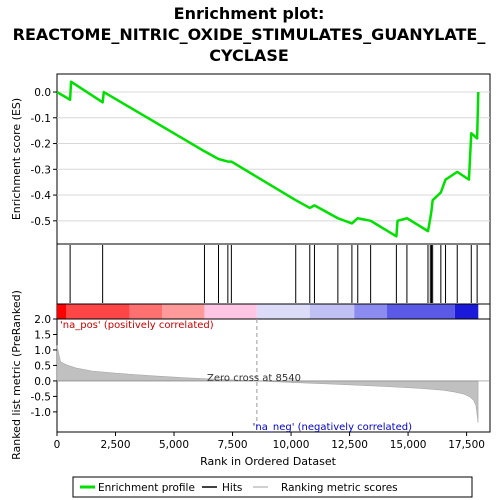 The image size is (500, 500). What do you see at coordinates (115, 445) in the screenshot?
I see `x-tick-label: 2,500` at bounding box center [115, 445].